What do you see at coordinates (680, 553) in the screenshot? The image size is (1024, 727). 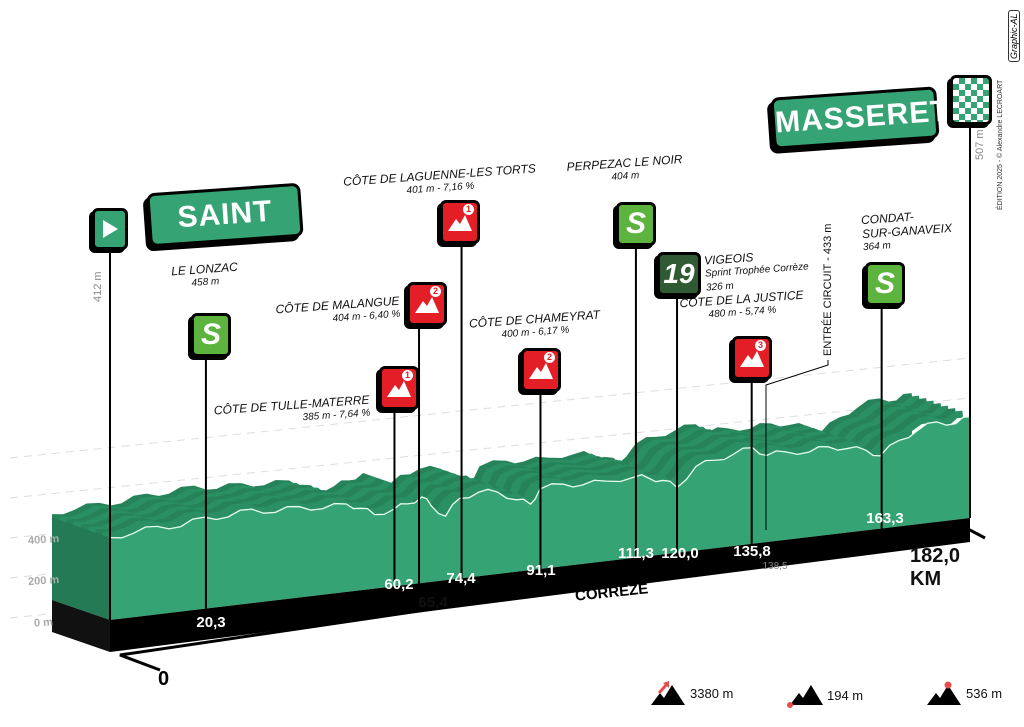 I see `km-vigeois: 120,0` at bounding box center [680, 553].